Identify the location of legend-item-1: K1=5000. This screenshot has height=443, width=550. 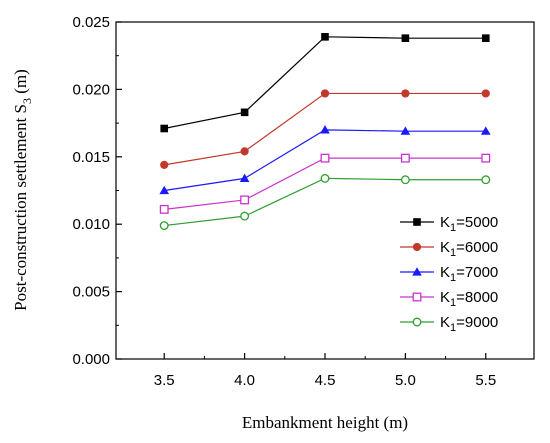
(449, 224).